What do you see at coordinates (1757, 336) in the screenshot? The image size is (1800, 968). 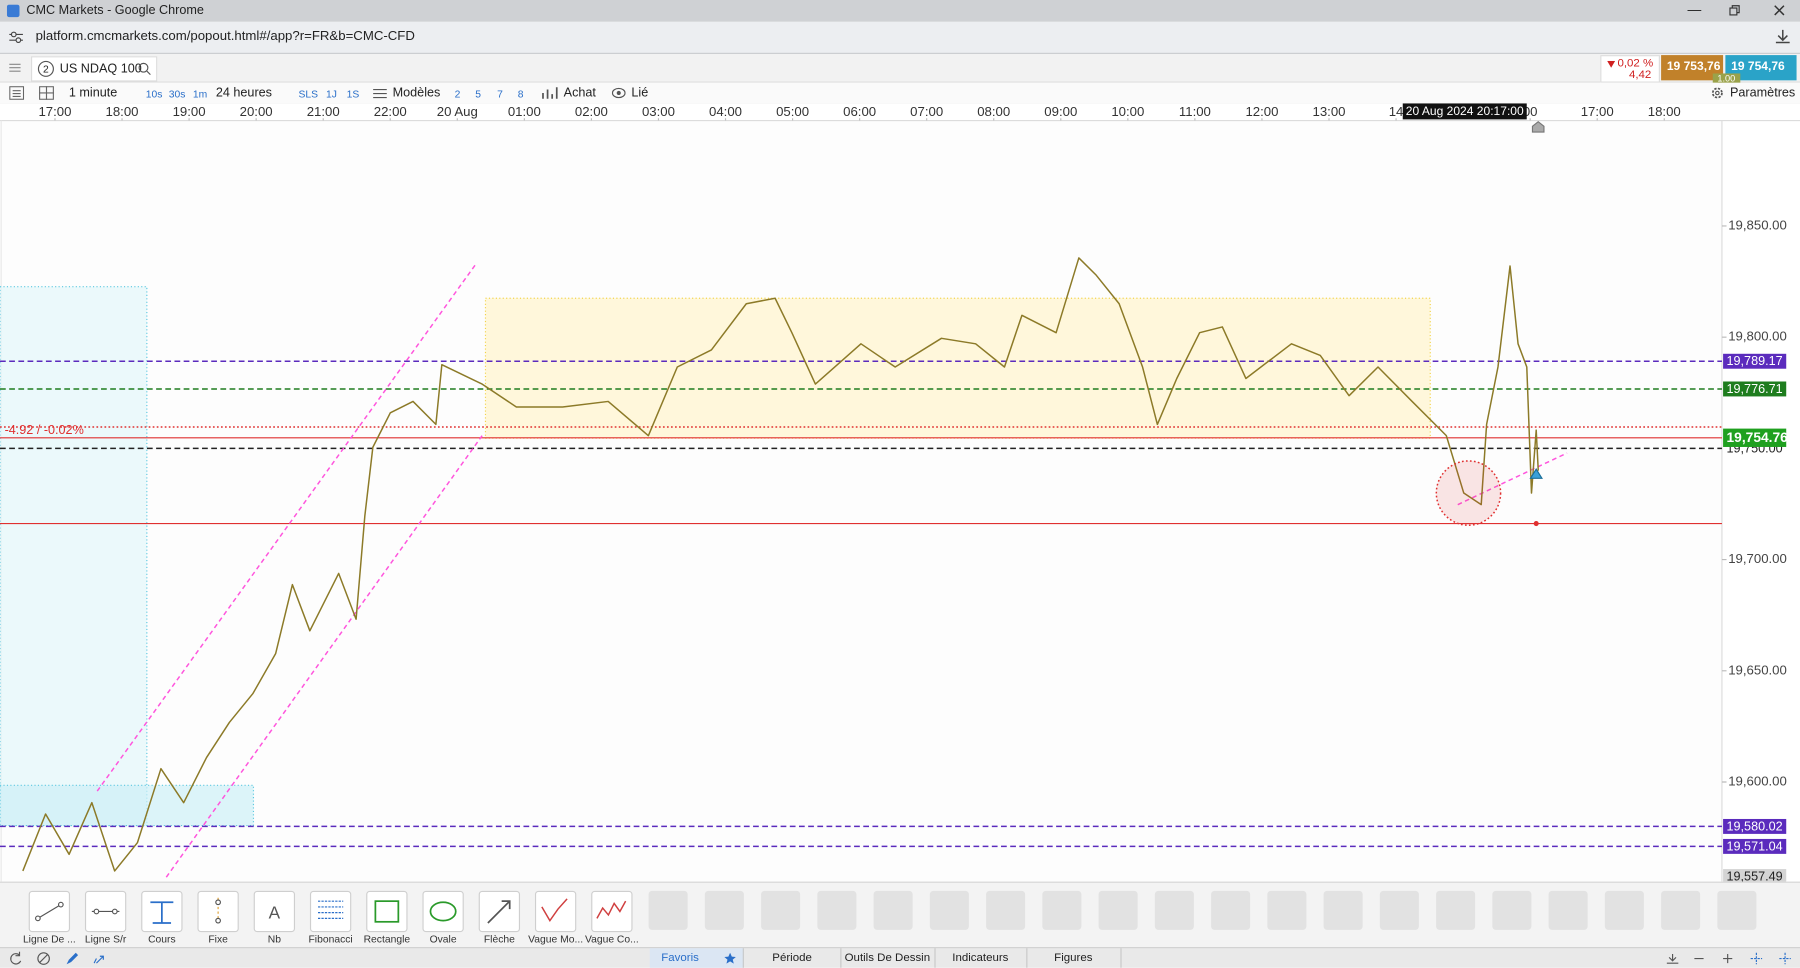 I see `y-tick-label: 19,800.00` at bounding box center [1757, 336].